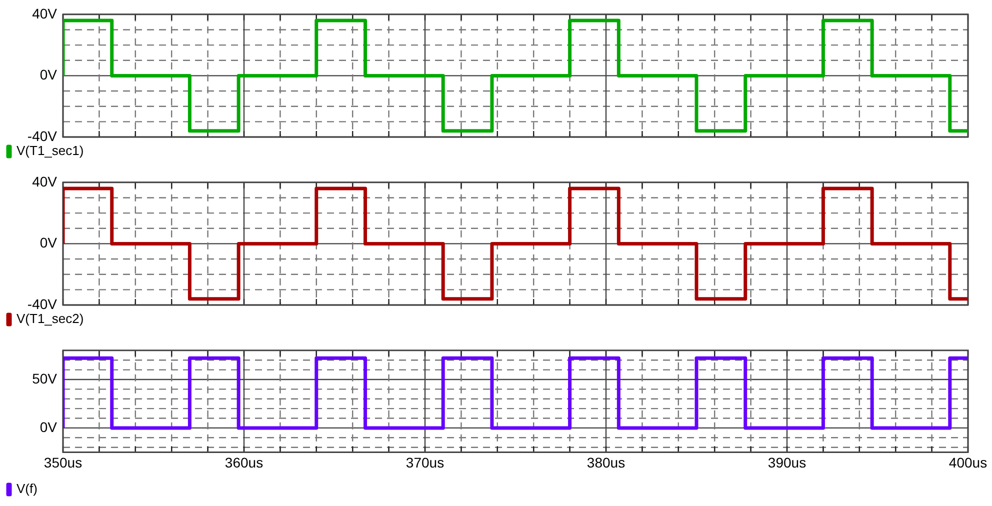 This screenshot has height=506, width=992. Describe the element at coordinates (425, 462) in the screenshot. I see `x-tick-label: 370us` at that location.